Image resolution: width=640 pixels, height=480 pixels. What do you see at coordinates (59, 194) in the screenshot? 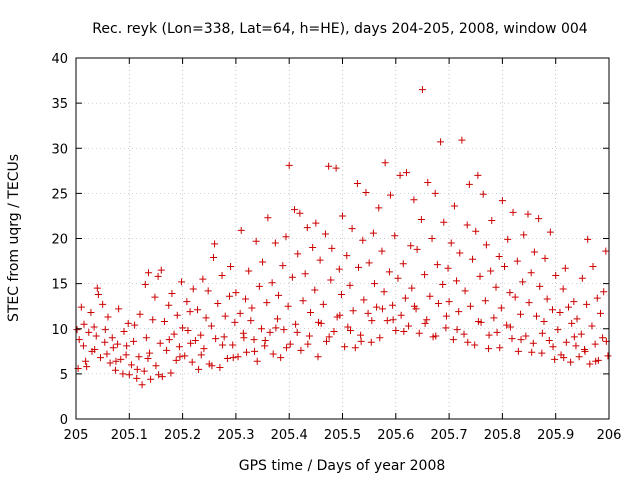
I see `y-tick-label: 25` at bounding box center [59, 194].